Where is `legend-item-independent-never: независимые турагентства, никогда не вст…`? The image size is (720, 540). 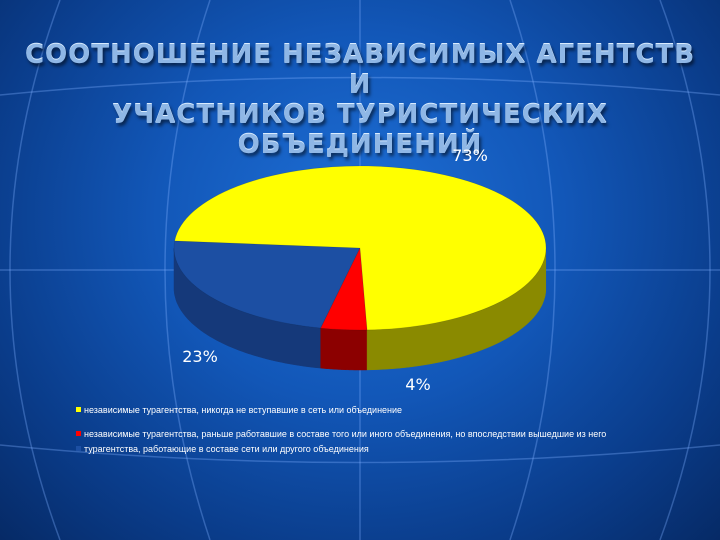 legend-item-independent-never: независимые турагентства, никогда не вст… is located at coordinates (366, 410).